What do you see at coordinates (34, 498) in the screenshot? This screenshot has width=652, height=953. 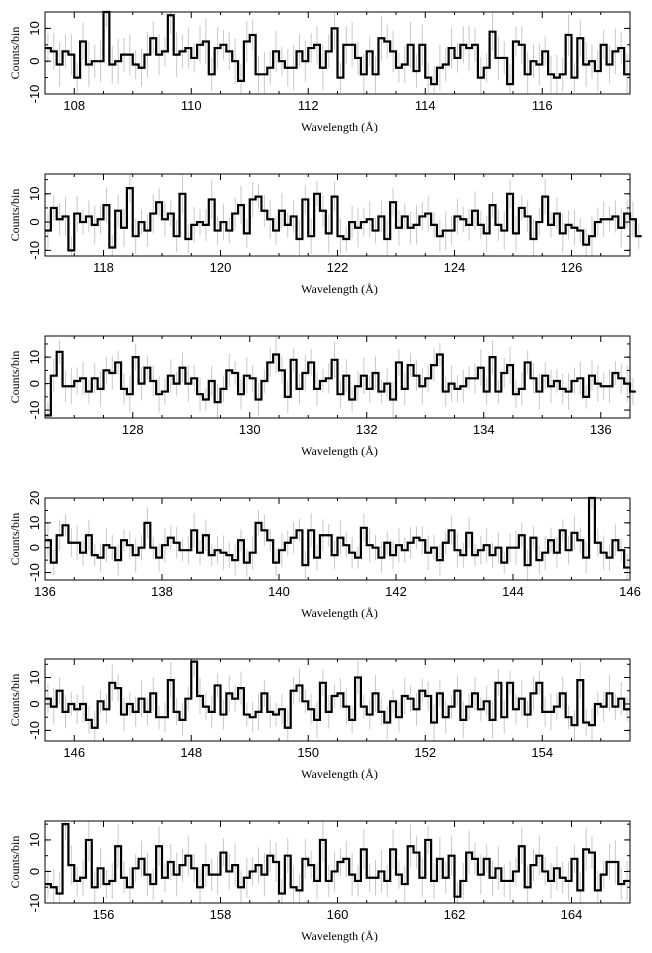 I see `y-tick-label: 20` at bounding box center [34, 498].